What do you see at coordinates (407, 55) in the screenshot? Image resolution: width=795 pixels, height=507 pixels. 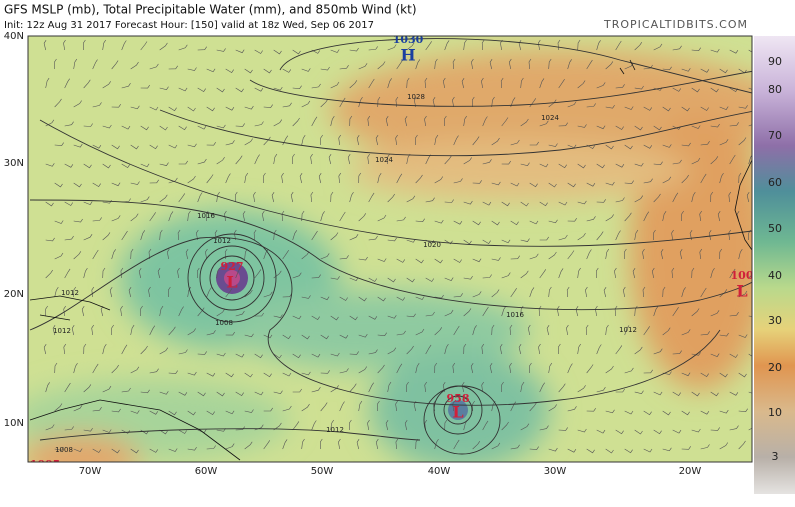 I see `center-symbol: H` at bounding box center [407, 55].